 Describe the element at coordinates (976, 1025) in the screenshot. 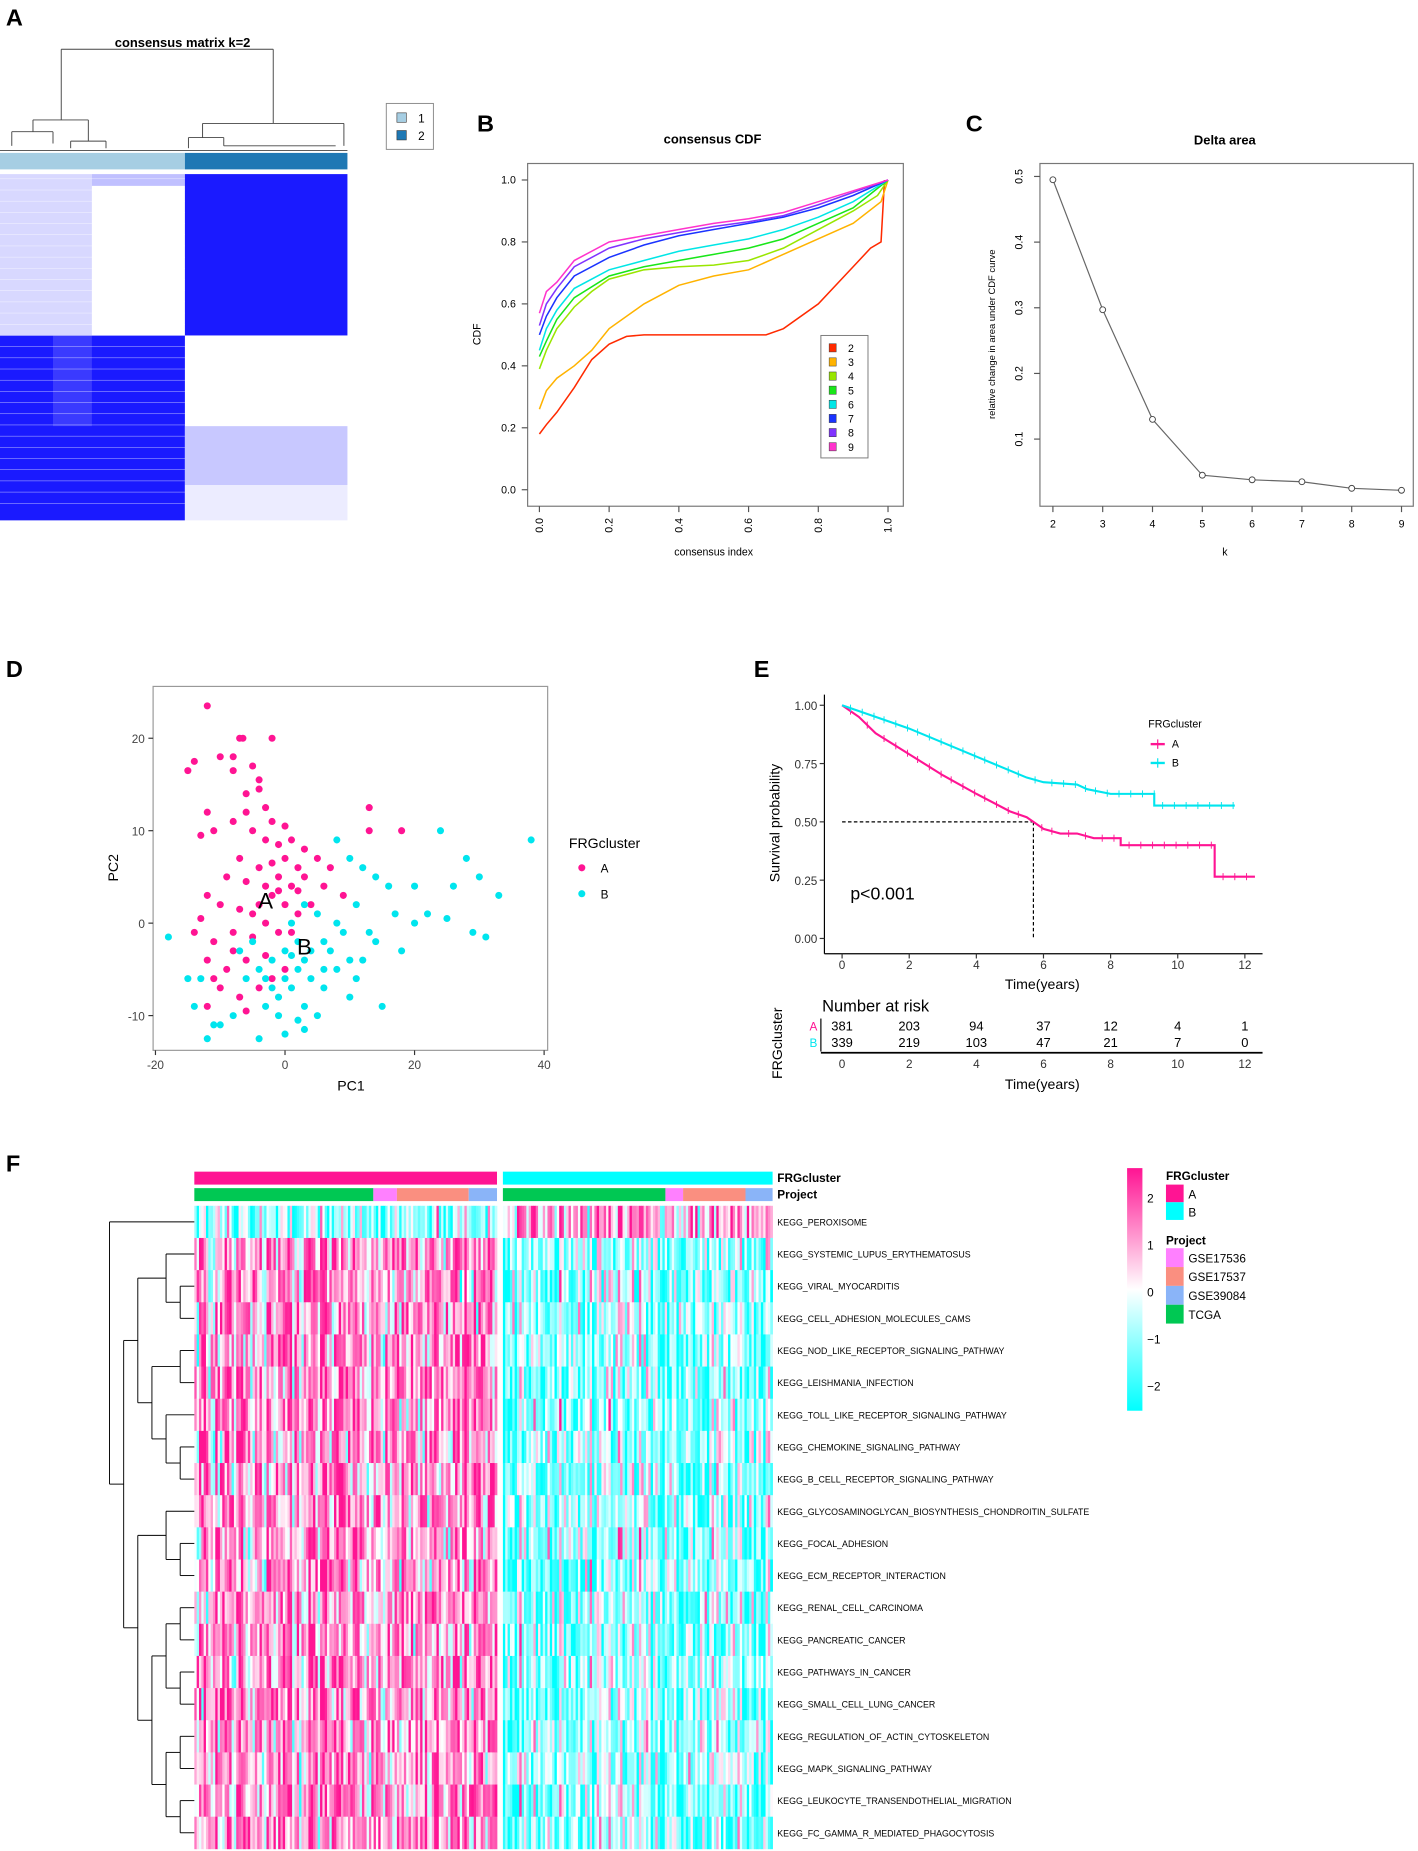

I see `risk-count: 94` at that location.